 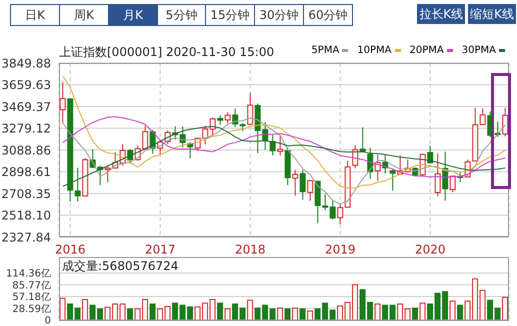 I want to click on text: 15分钟, so click(x=229, y=15).